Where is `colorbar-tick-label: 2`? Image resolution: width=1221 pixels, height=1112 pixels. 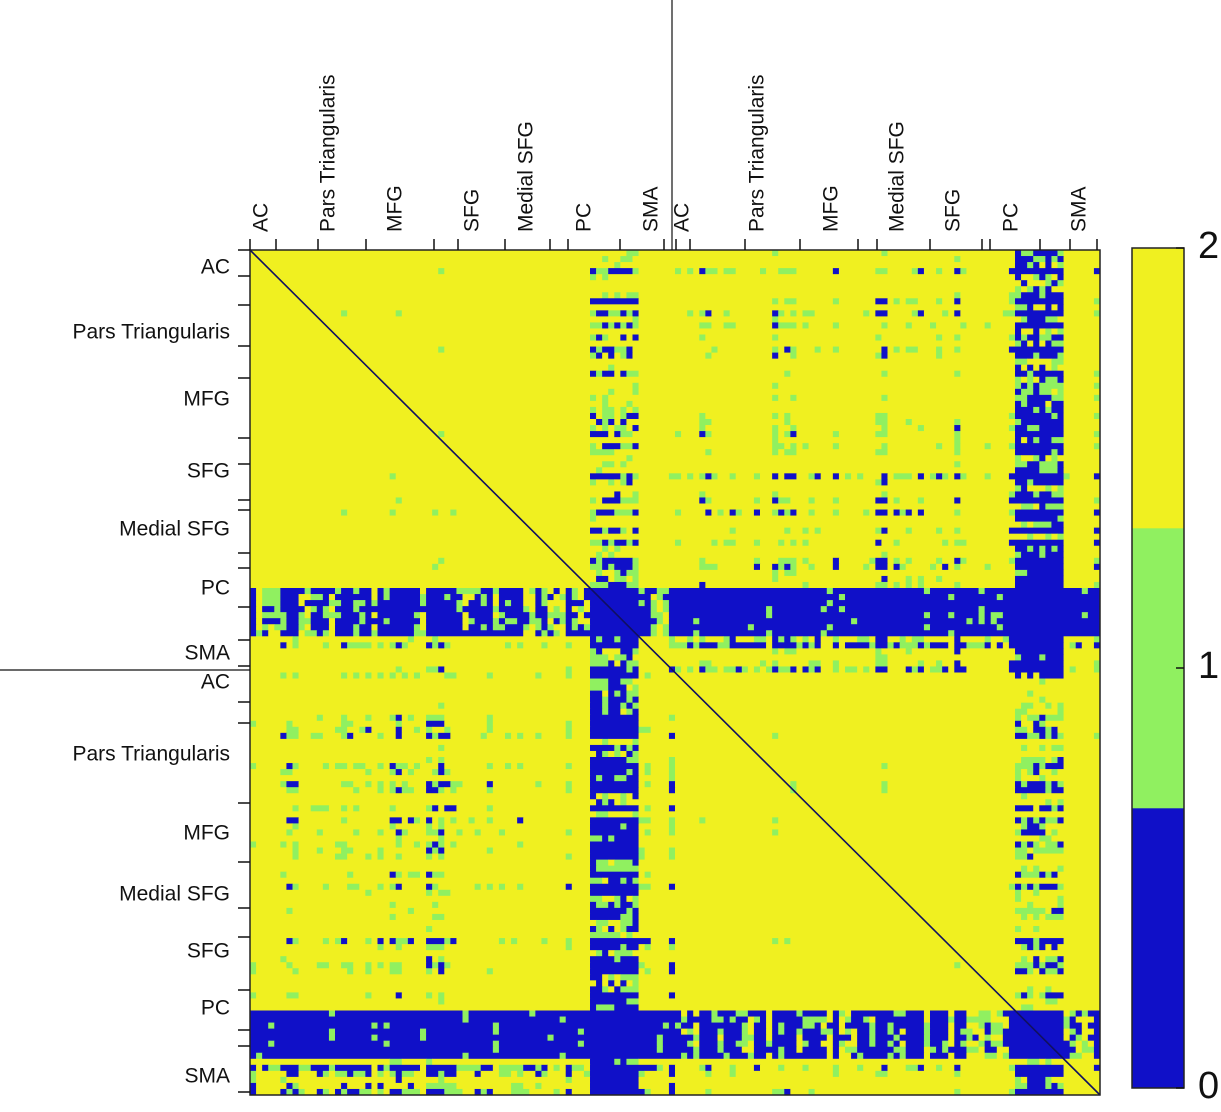
colorbar-tick-label: 2 is located at coordinates (1208, 246).